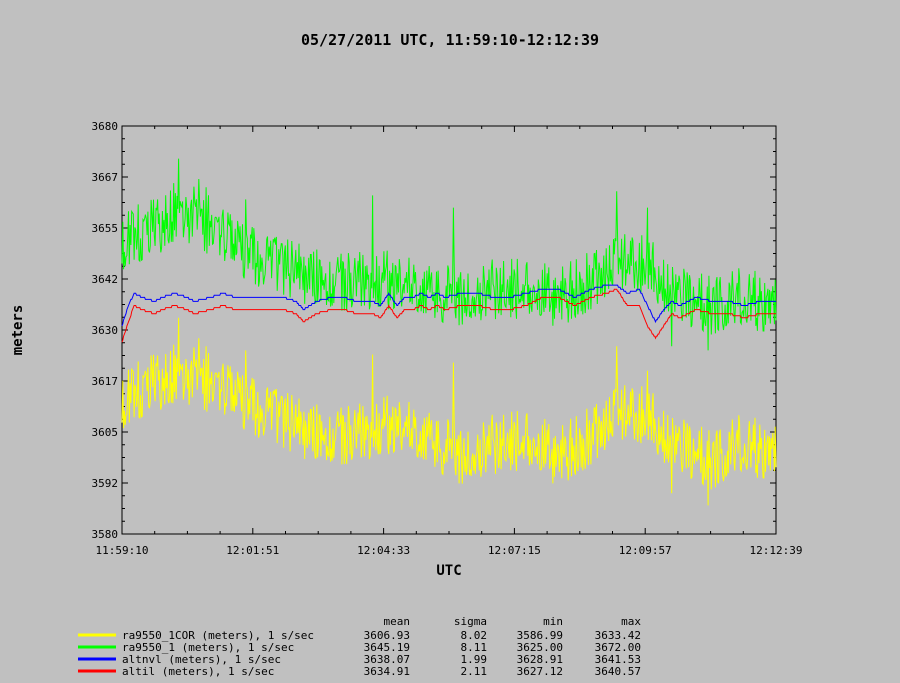 Image resolution: width=900 pixels, height=683 pixels. Describe the element at coordinates (105, 381) in the screenshot. I see `y-tick-label: 3617` at that location.